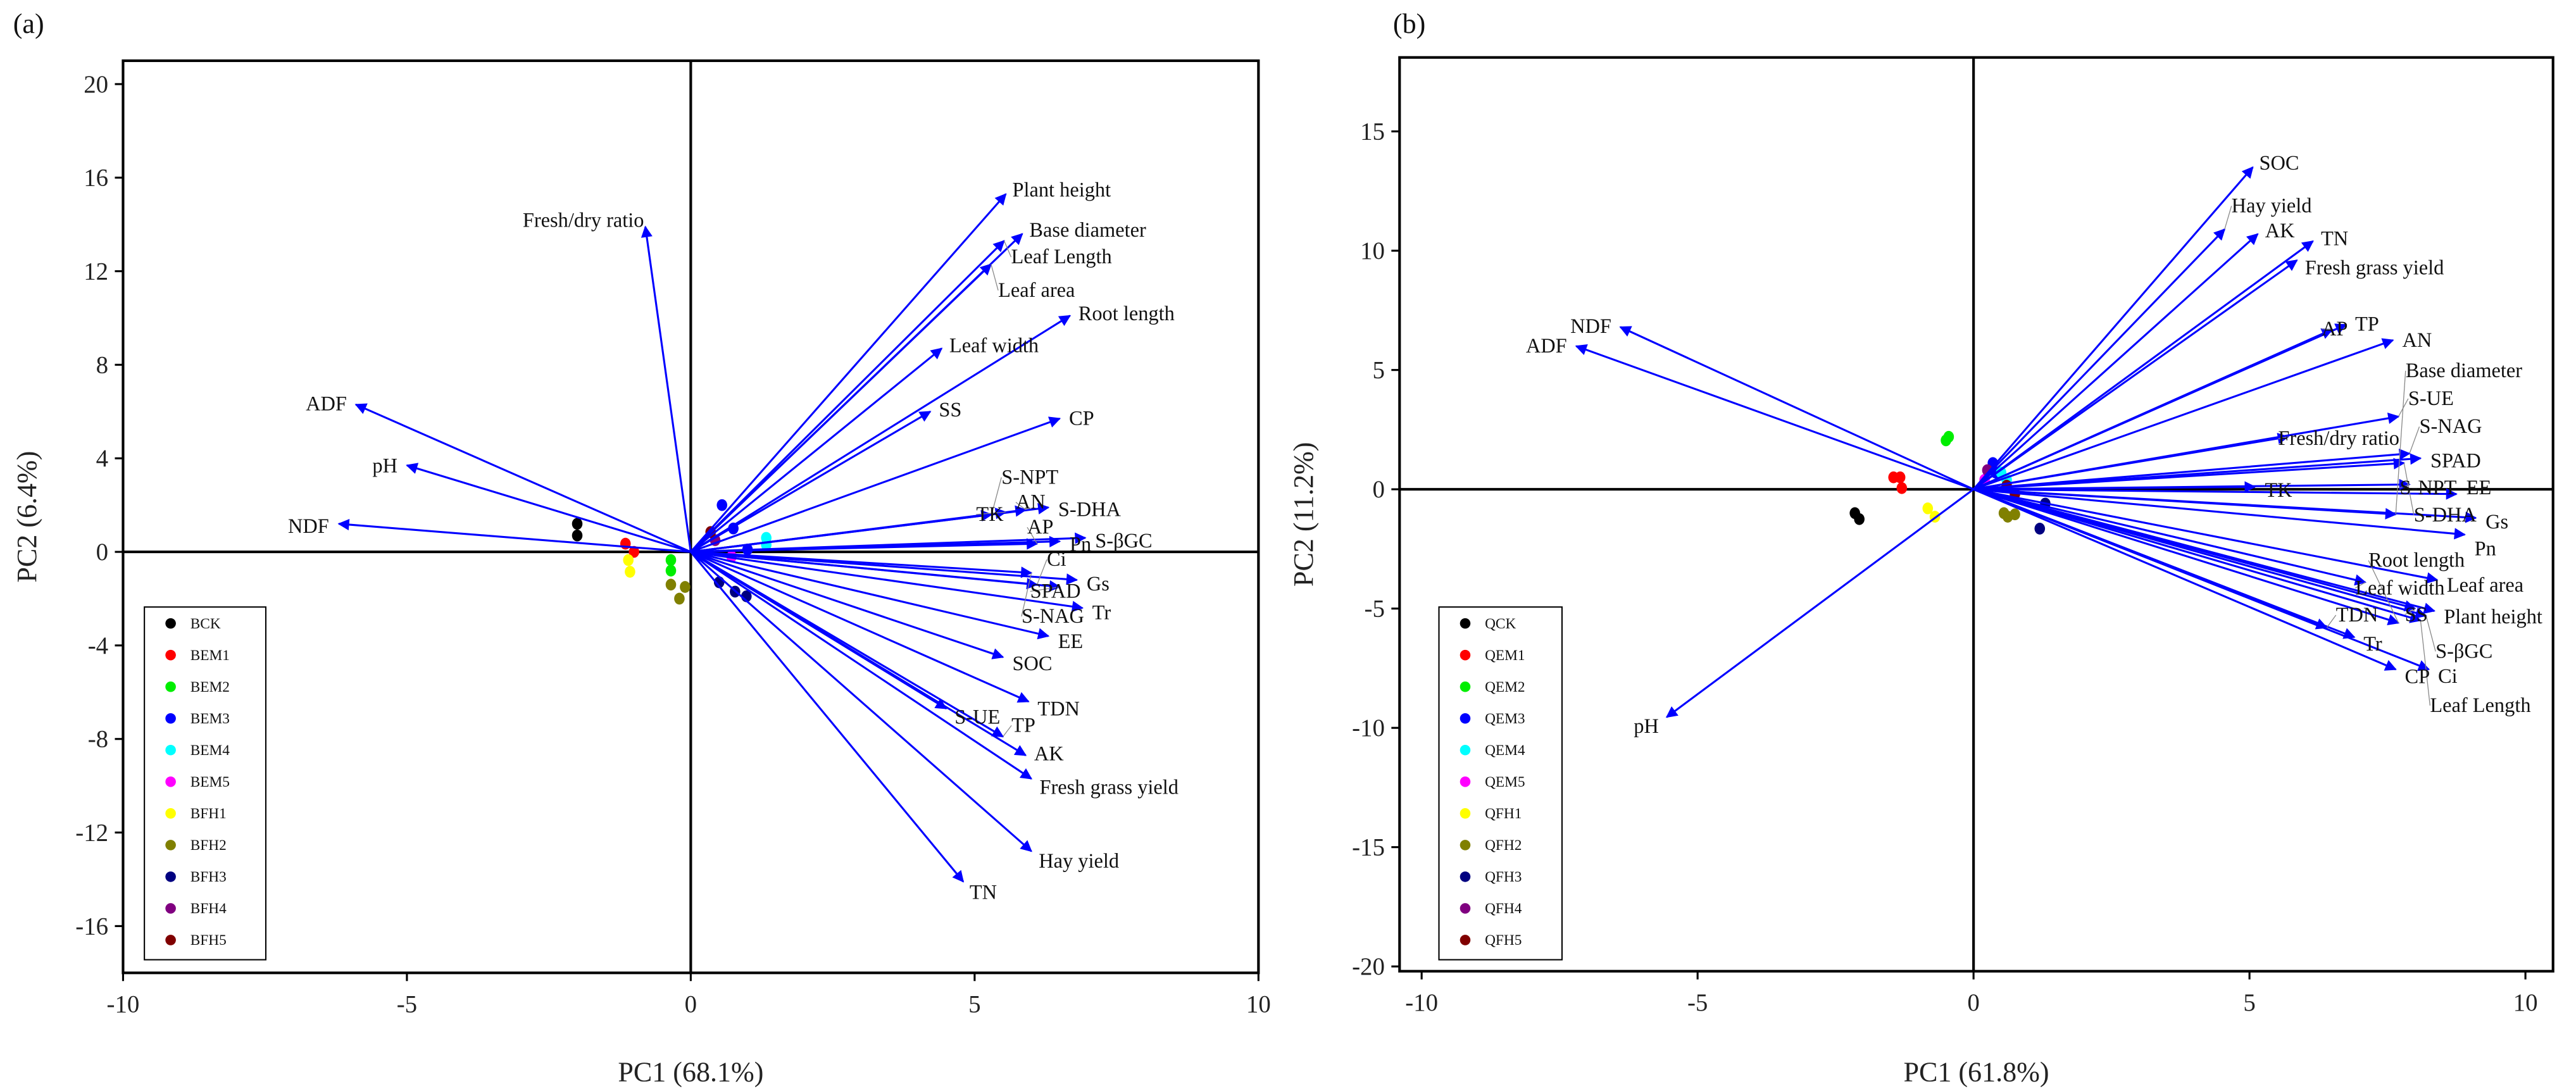  I want to click on loading-label: Tr, so click(1101, 614).